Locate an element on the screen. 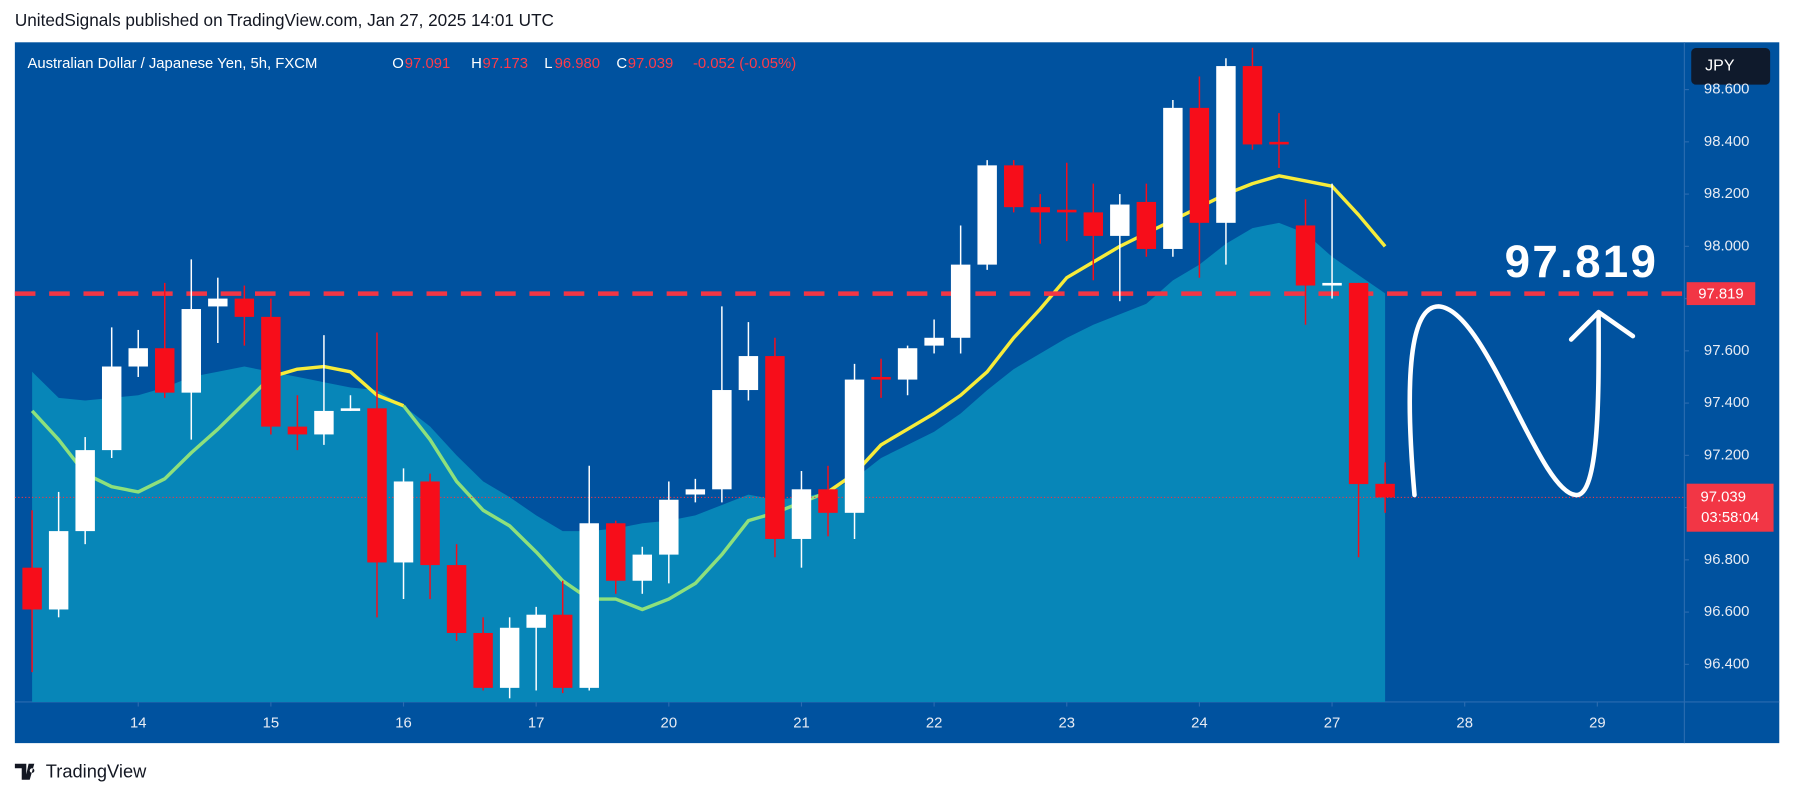 The image size is (1793, 798). last-price-label: 97.039 is located at coordinates (1723, 497).